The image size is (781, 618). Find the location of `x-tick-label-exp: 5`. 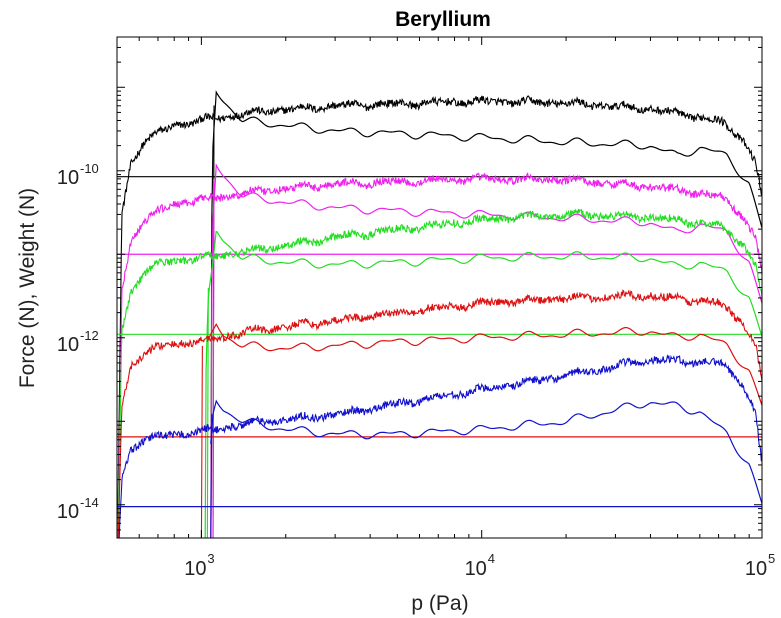

x-tick-label-exp: 5 is located at coordinates (771, 558).